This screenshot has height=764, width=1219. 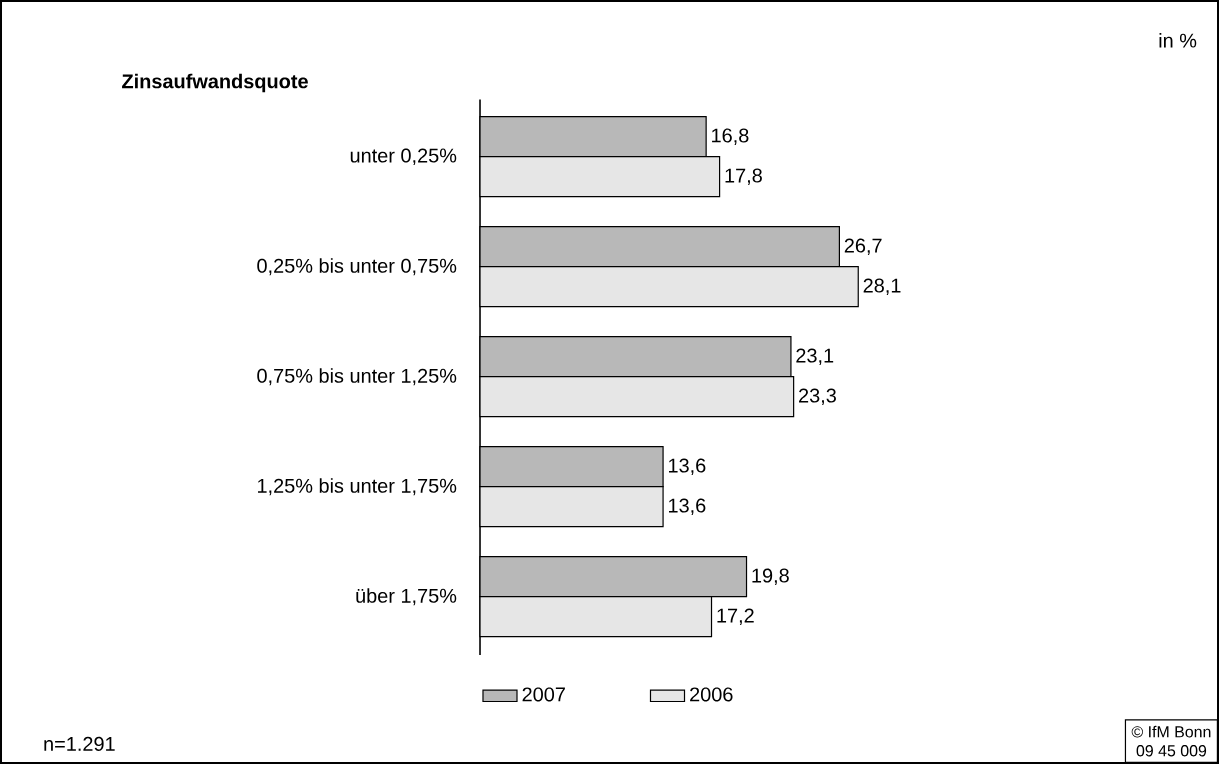 I want to click on data-label: 16,8, so click(x=730, y=136).